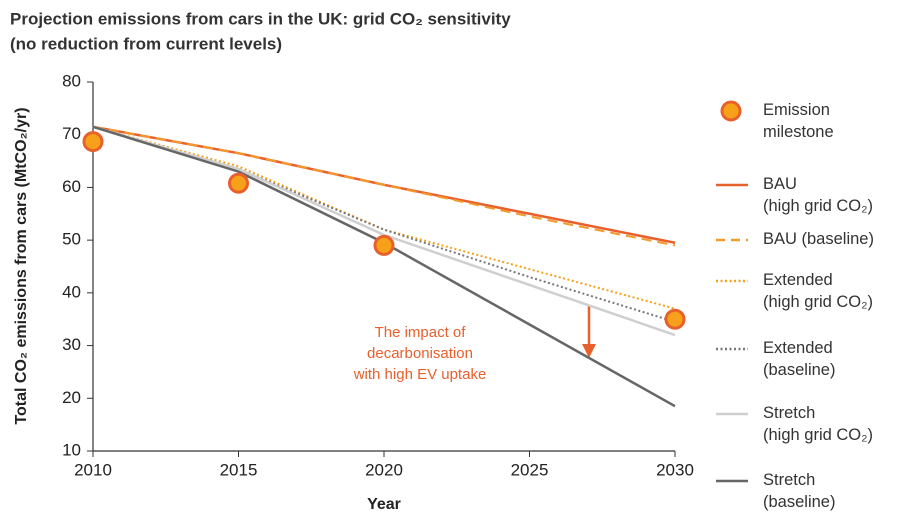  Describe the element at coordinates (384, 469) in the screenshot. I see `x-tick-label: 2020` at that location.